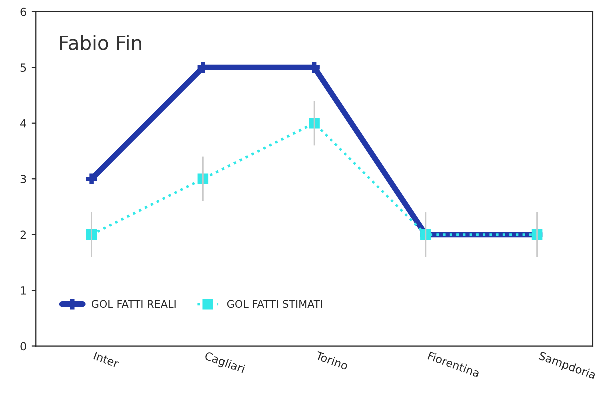 Image resolution: width=602 pixels, height=398 pixels. What do you see at coordinates (23, 346) in the screenshot?
I see `y-tick-label: 0` at bounding box center [23, 346].